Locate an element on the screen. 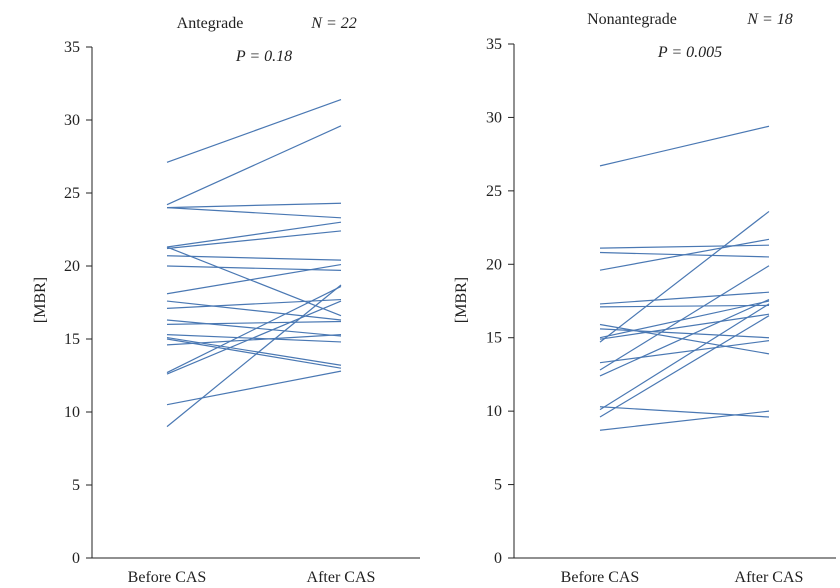 The height and width of the screenshot is (588, 840). panel-title: Antegrade is located at coordinates (210, 23).